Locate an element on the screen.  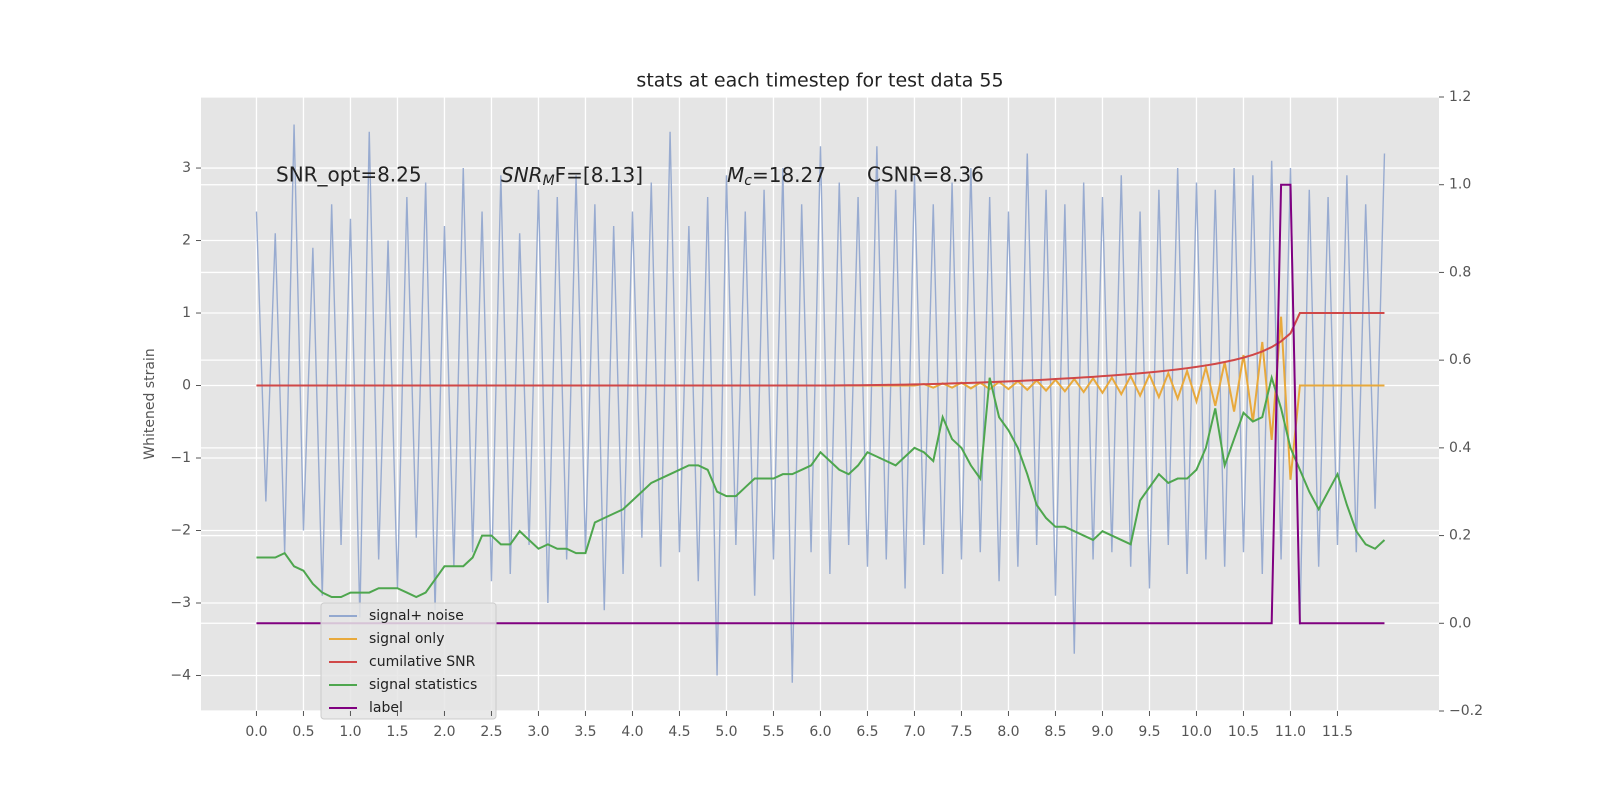
x-tick-label: 6.0 is located at coordinates (820, 732).